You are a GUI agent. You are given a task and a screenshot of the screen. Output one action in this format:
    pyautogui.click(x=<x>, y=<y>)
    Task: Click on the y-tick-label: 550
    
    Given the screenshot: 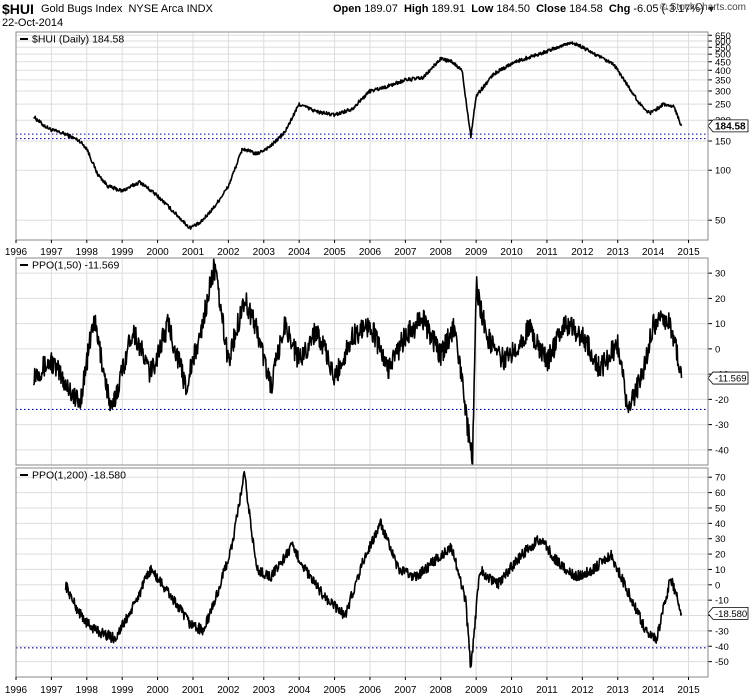 What is the action you would take?
    pyautogui.click(x=723, y=48)
    